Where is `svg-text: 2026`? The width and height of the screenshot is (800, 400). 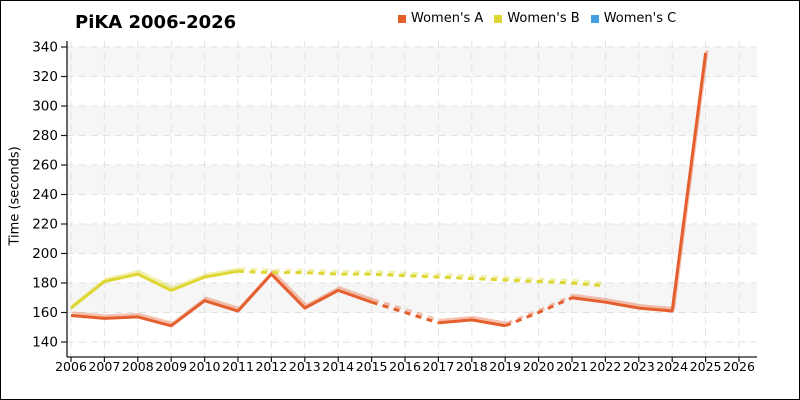 svg-text: 2026 is located at coordinates (739, 366).